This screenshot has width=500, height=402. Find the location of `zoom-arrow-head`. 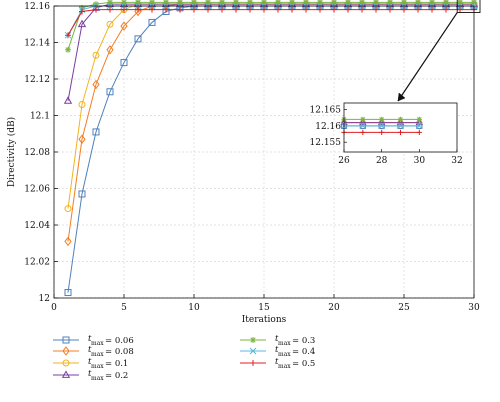

zoom-arrow-head is located at coordinates (401, 97).